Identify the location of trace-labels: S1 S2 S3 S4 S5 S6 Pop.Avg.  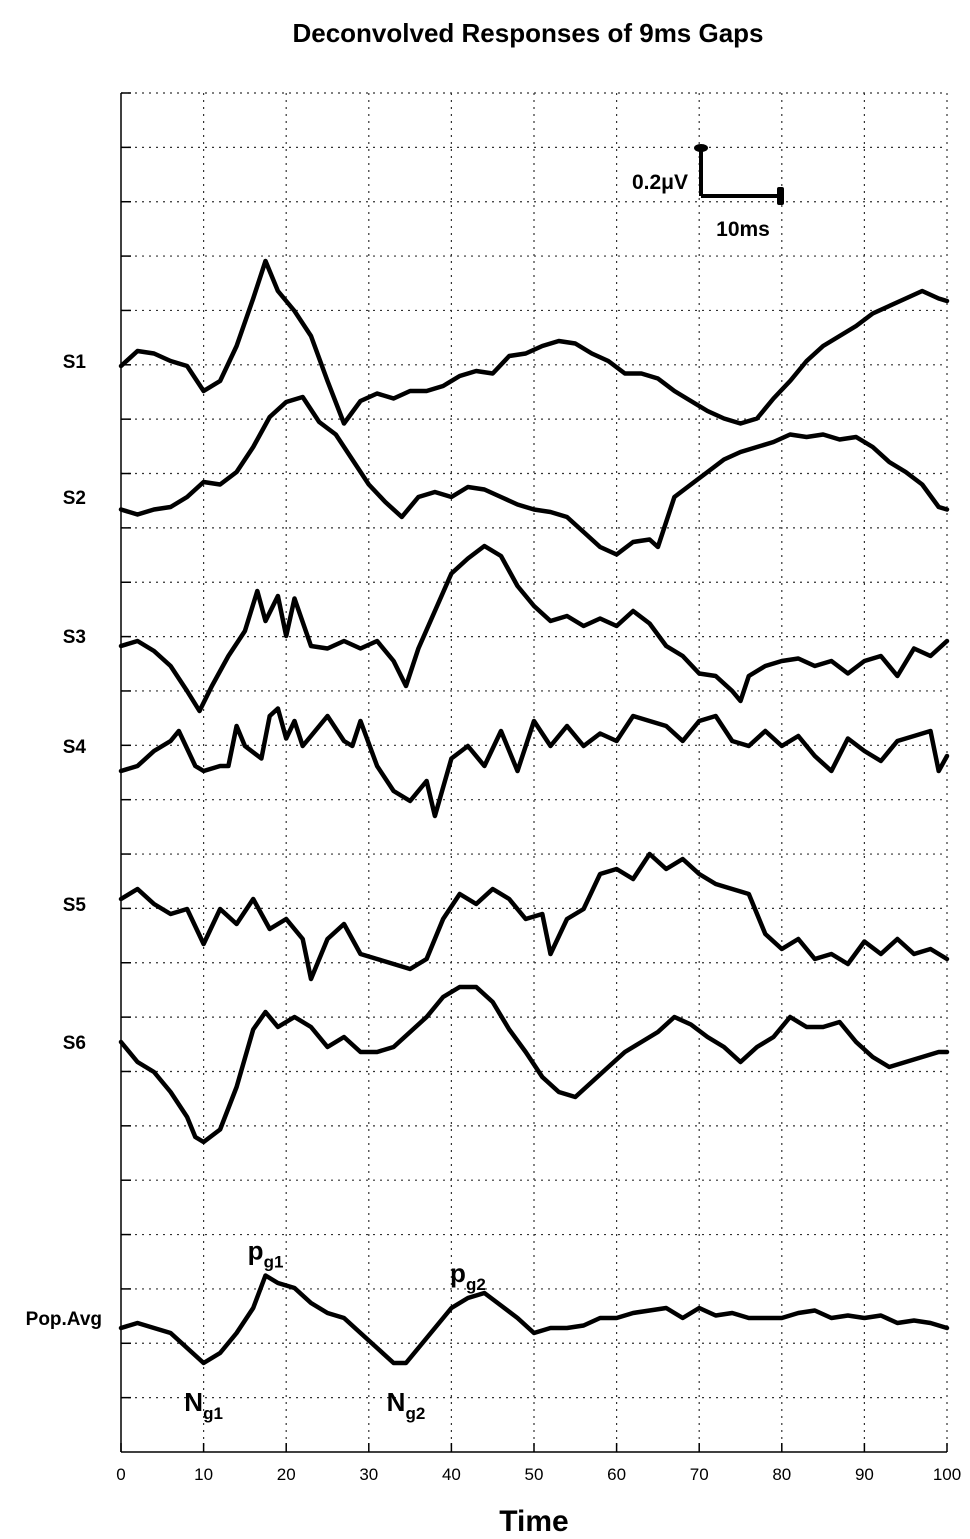
(64, 841).